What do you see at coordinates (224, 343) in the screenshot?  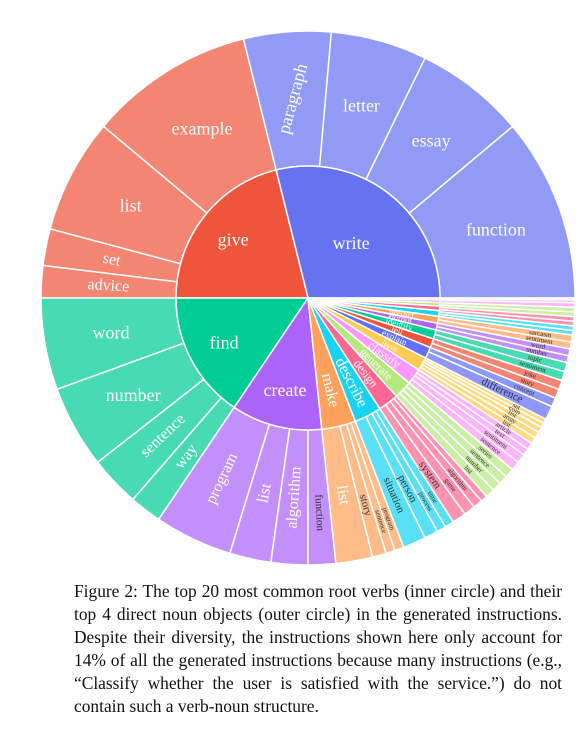 I see `inner-label: find` at bounding box center [224, 343].